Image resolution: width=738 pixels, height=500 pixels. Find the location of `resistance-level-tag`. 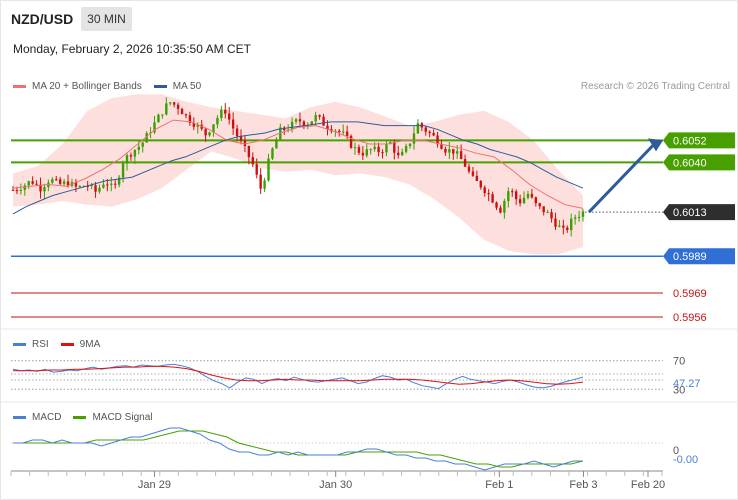

resistance-level-tag is located at coordinates (699, 140).